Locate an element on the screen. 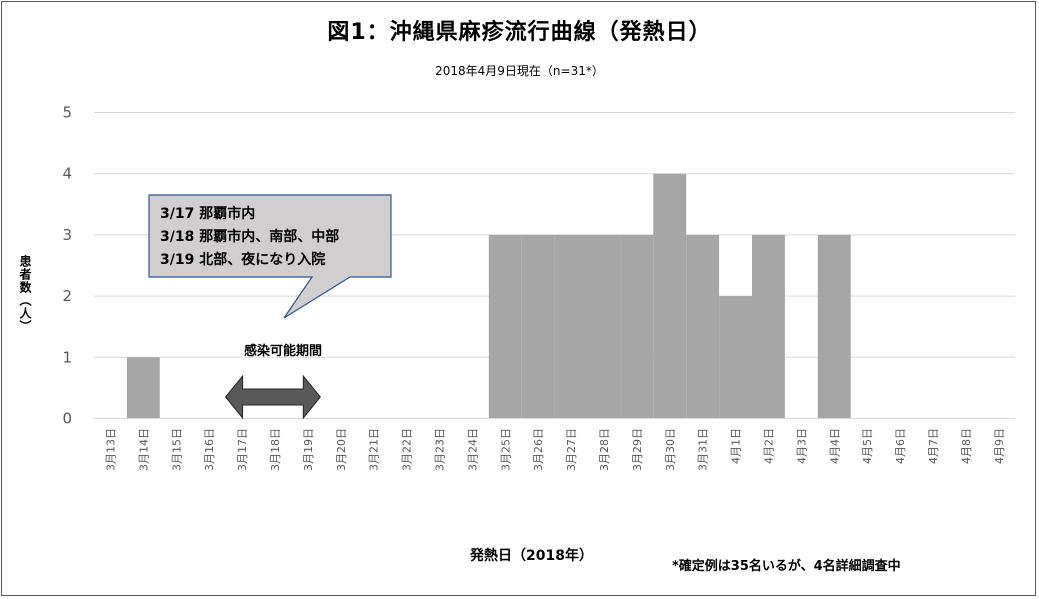  y-tick-label: 5 is located at coordinates (67, 113).